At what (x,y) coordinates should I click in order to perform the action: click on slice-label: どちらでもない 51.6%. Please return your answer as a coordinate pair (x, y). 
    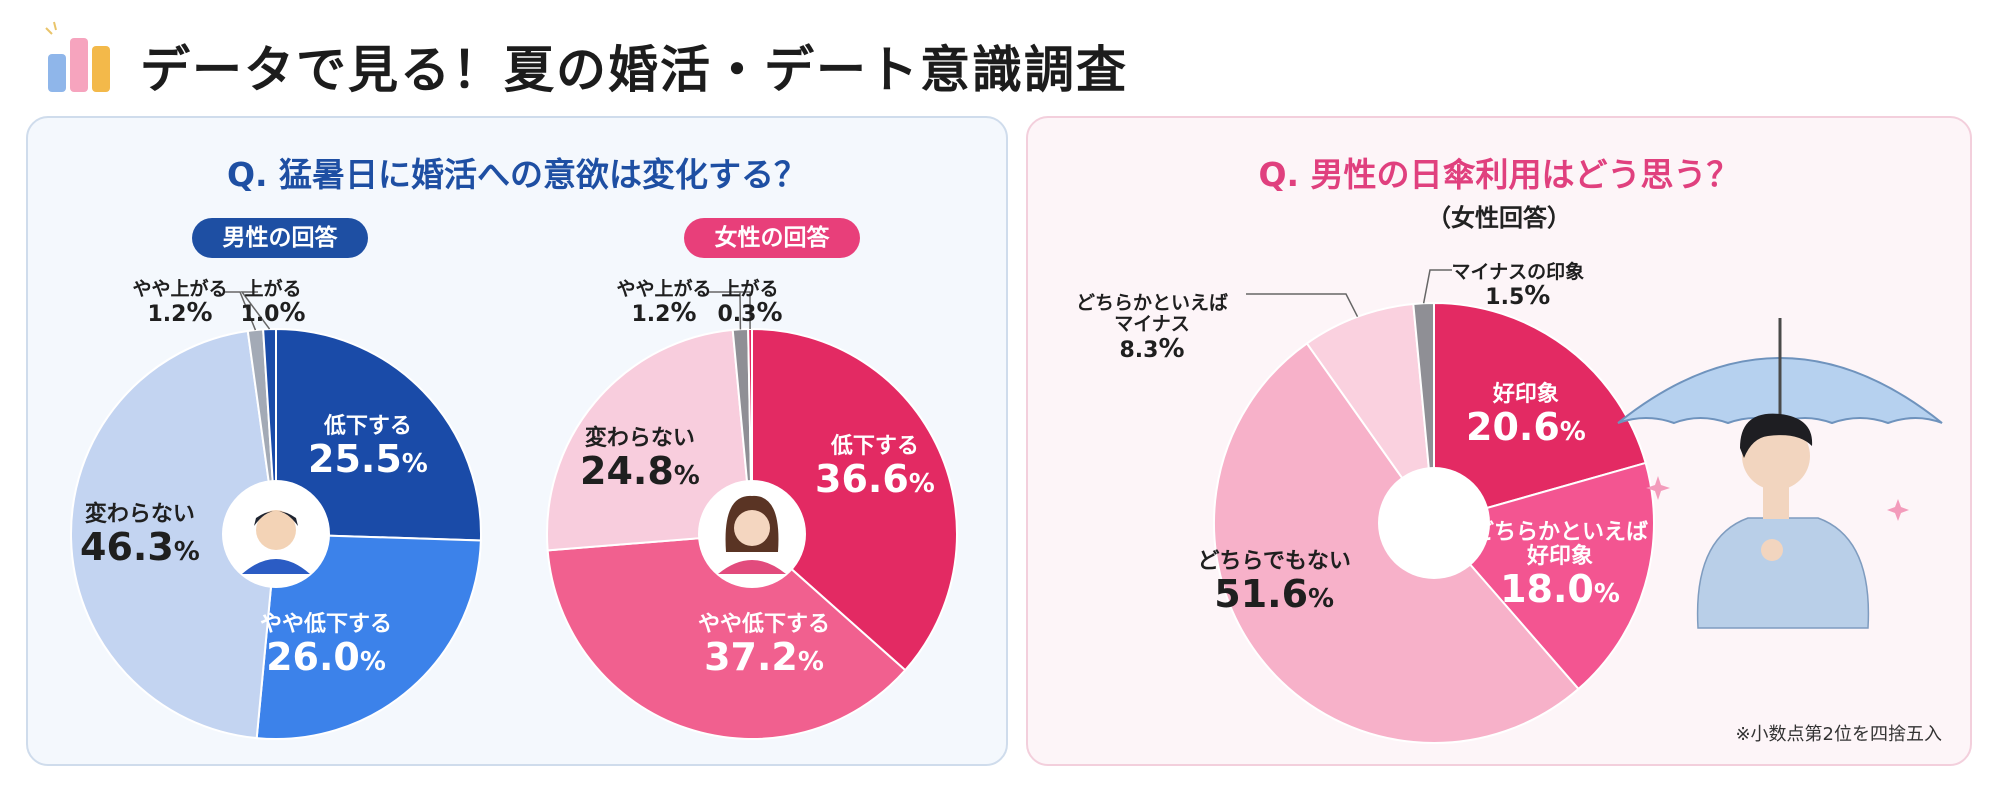
    Looking at the image, I should click on (1274, 583).